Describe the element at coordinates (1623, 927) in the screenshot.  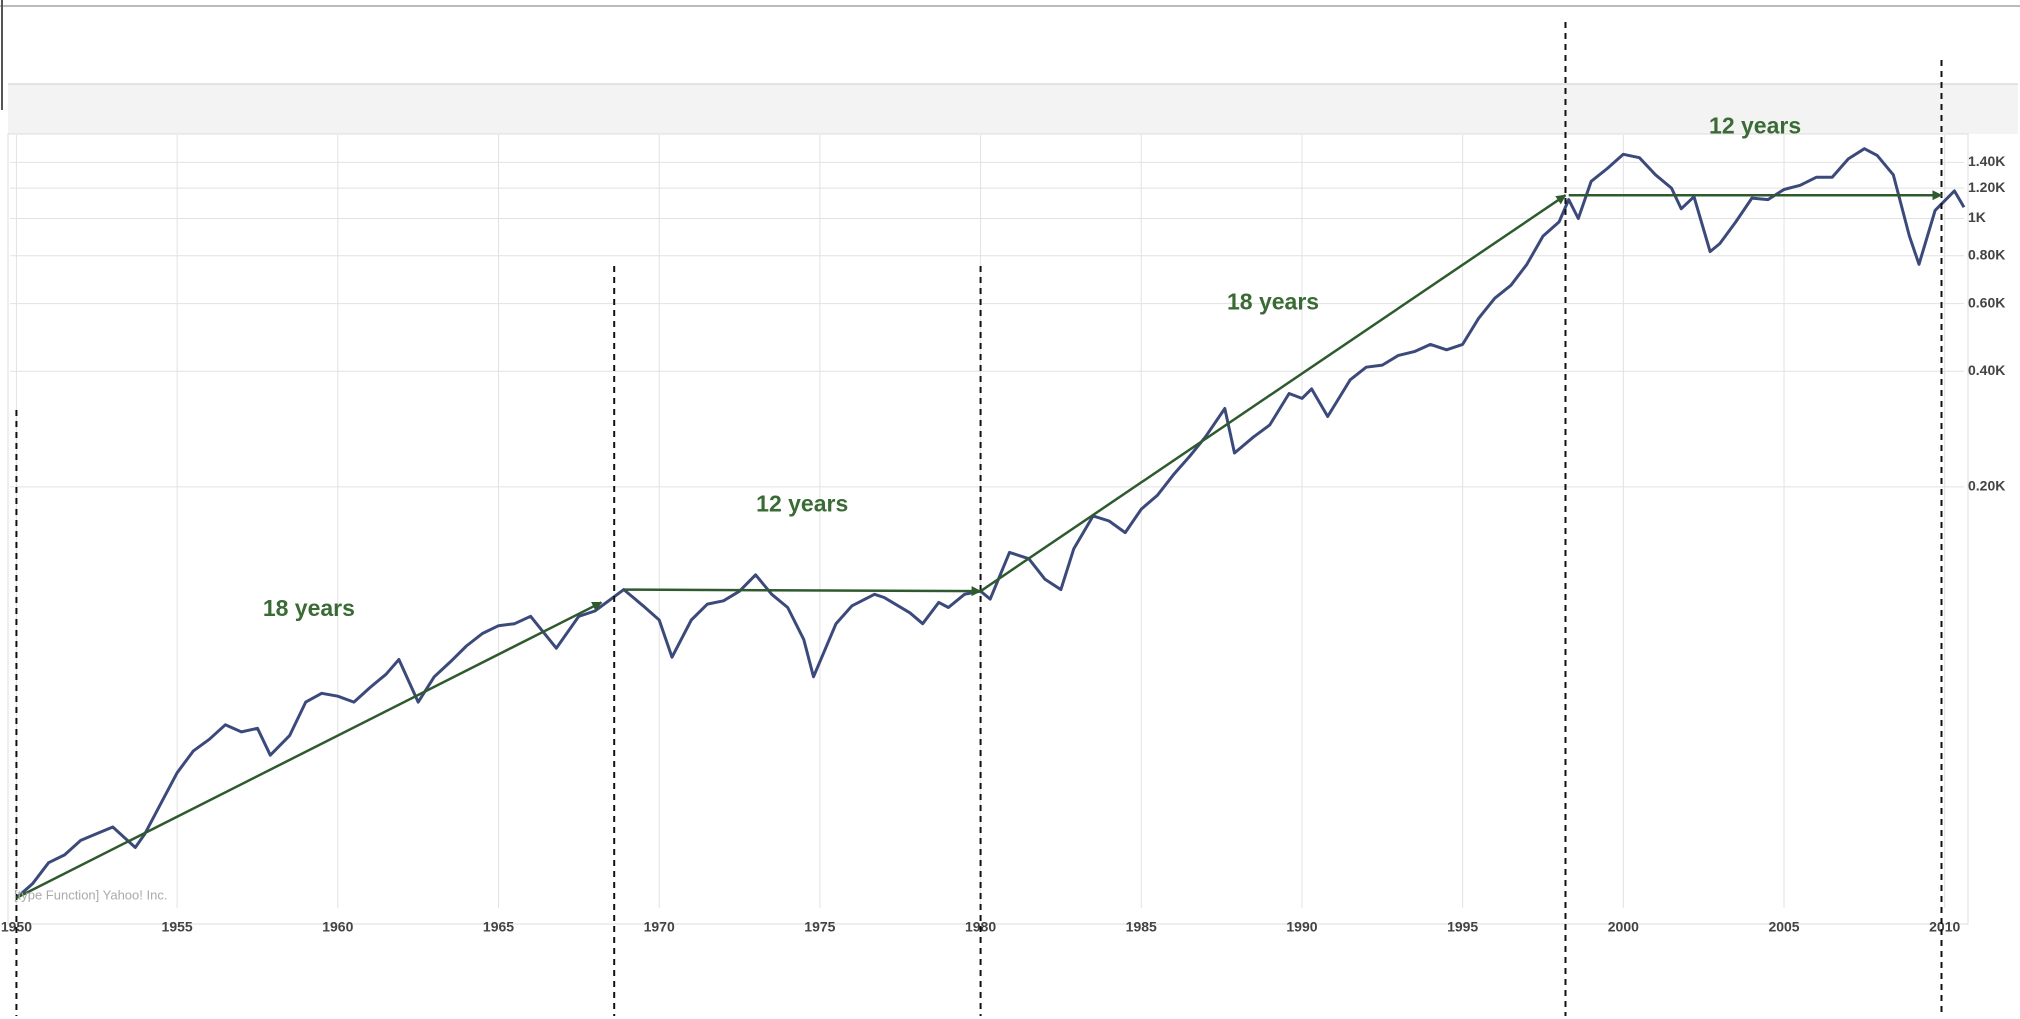
I see `x-tick-label: 2000` at that location.